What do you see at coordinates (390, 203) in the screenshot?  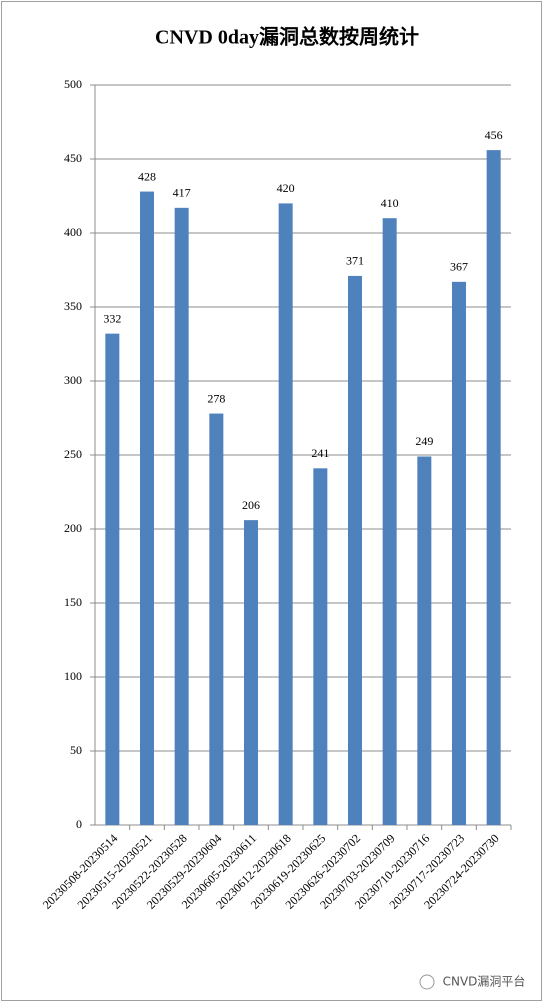 I see `data-label: 410` at bounding box center [390, 203].